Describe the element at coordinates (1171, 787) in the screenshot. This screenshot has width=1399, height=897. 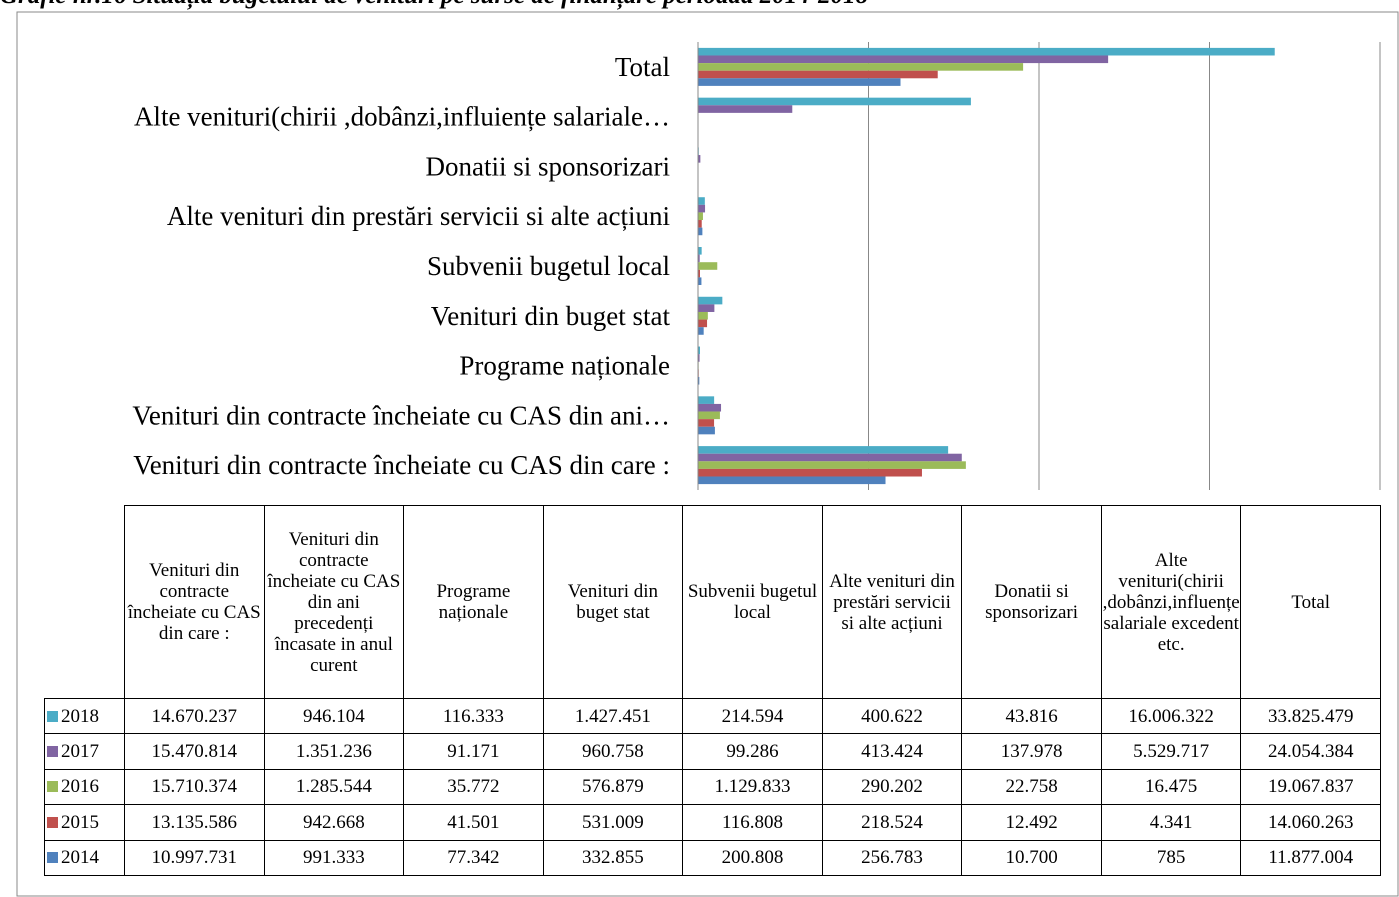
I see `table-value: 16.475` at that location.